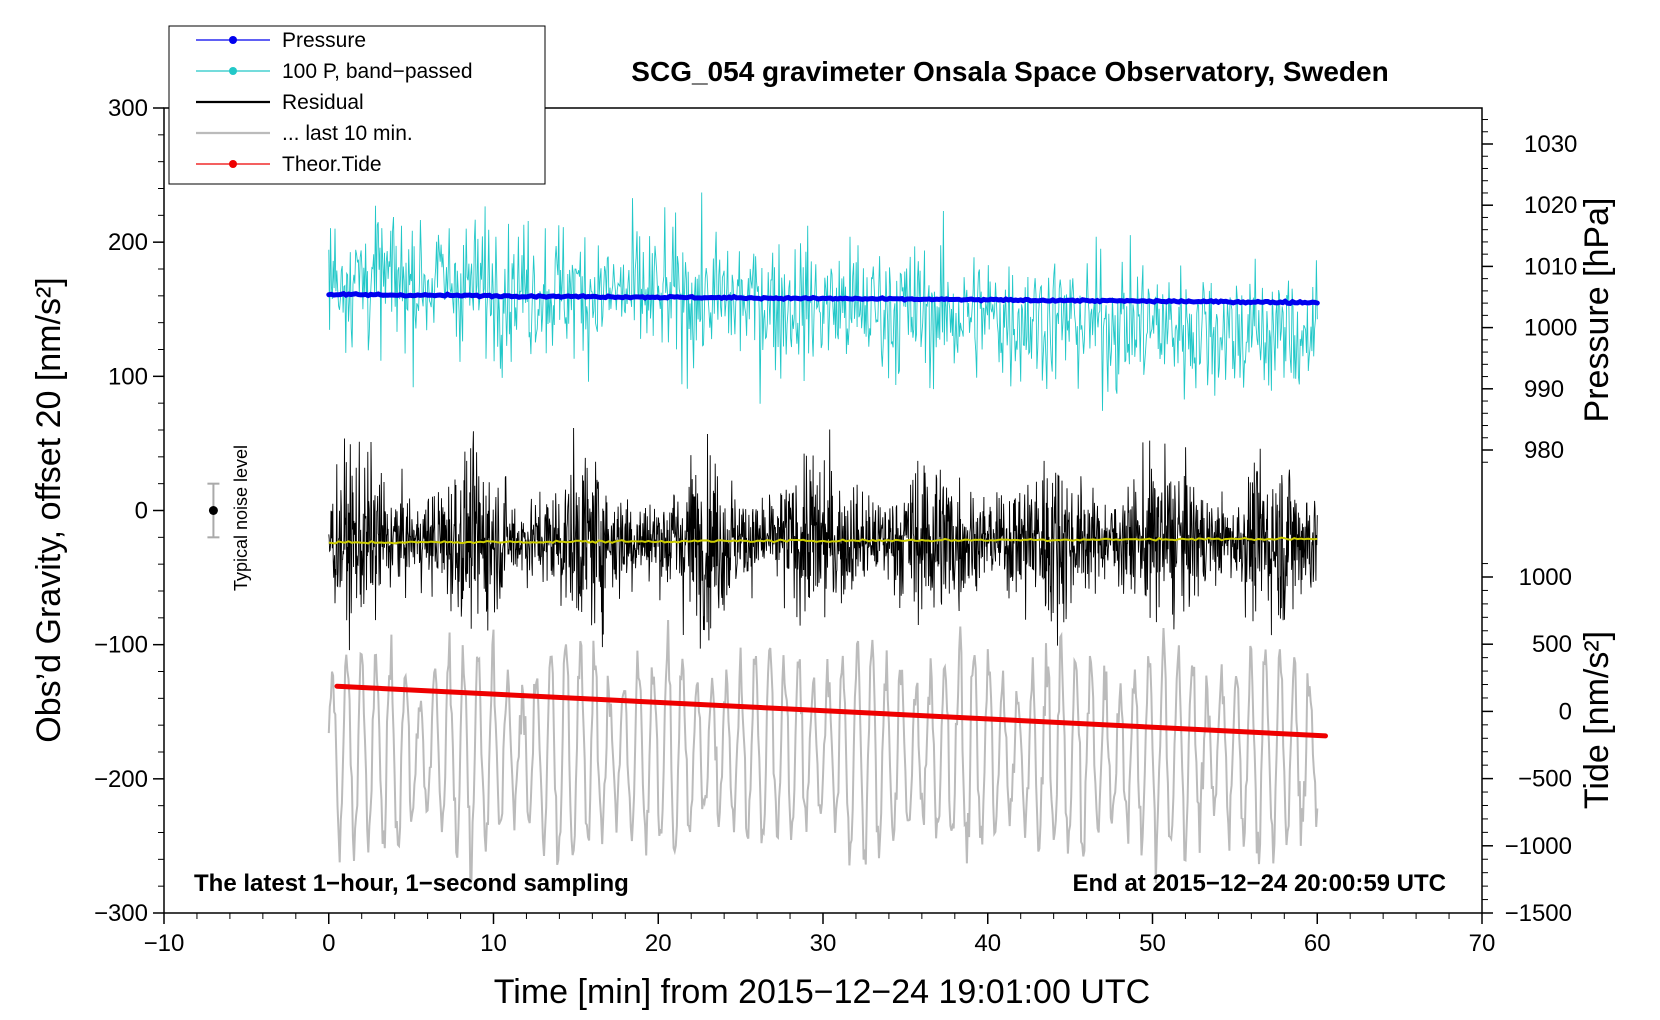 Image resolution: width=1660 pixels, height=1020 pixels. I want to click on x-tick-label: 50, so click(1152, 943).